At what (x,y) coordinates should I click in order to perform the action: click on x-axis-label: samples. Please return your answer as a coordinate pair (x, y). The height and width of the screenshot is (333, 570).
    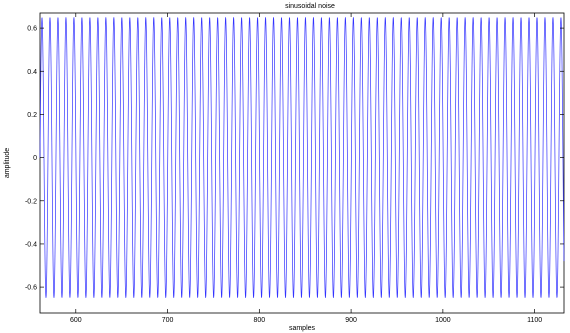
    Looking at the image, I should click on (302, 328).